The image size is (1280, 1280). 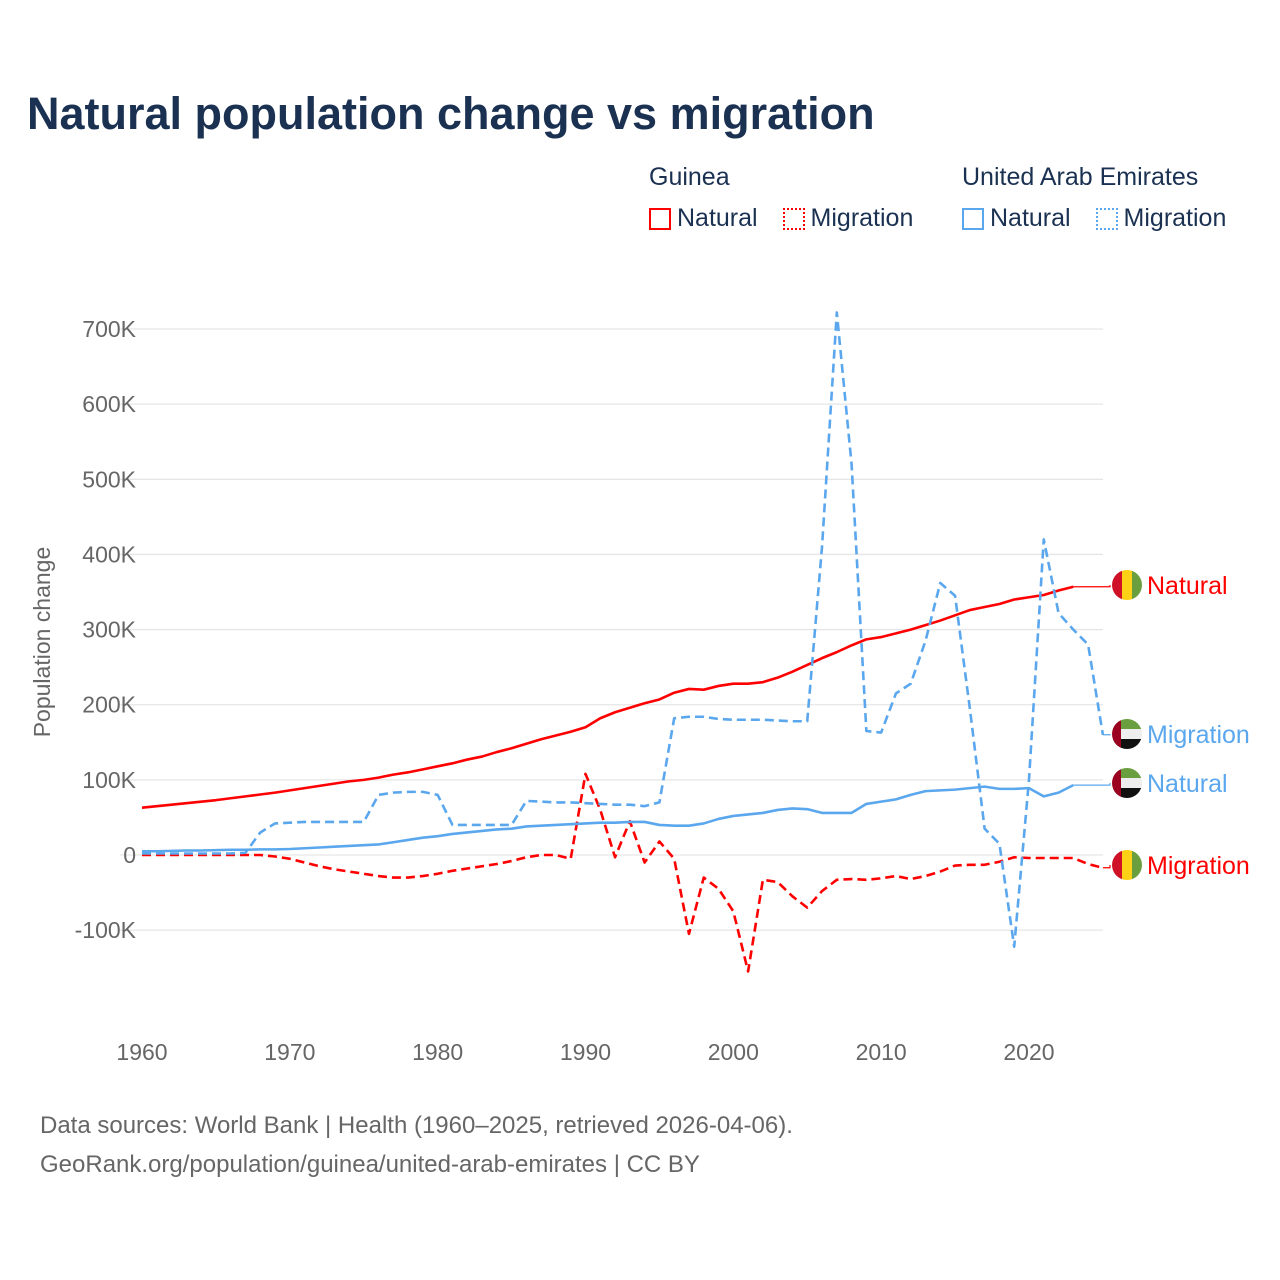 What do you see at coordinates (862, 218) in the screenshot?
I see `legend-label: Migration` at bounding box center [862, 218].